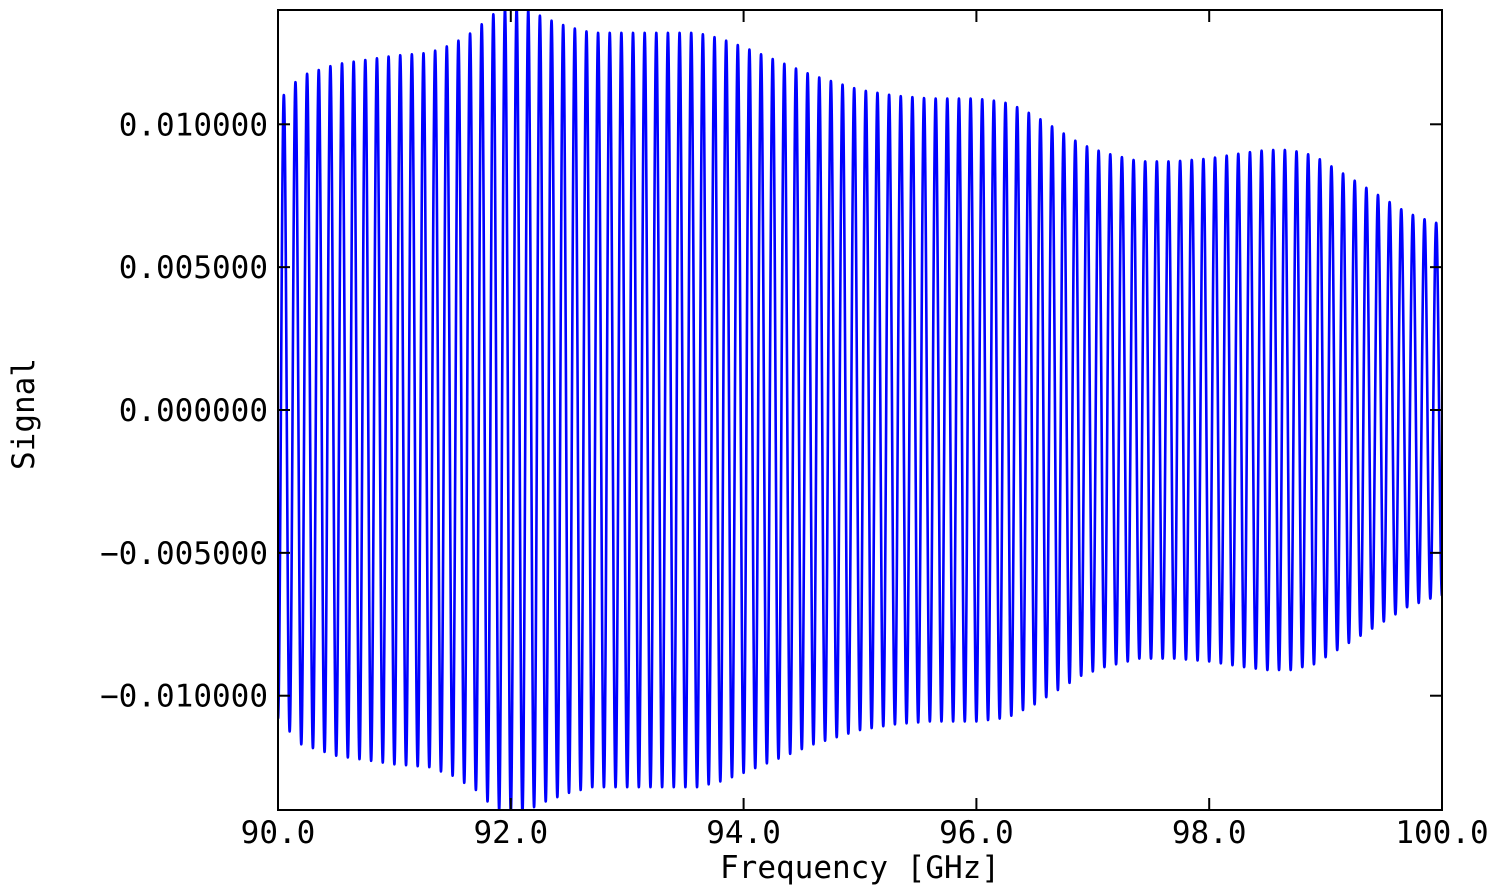 Image resolution: width=1512 pixels, height=894 pixels. Describe the element at coordinates (1441, 833) in the screenshot. I see `x-tick-label: 100.0` at that location.